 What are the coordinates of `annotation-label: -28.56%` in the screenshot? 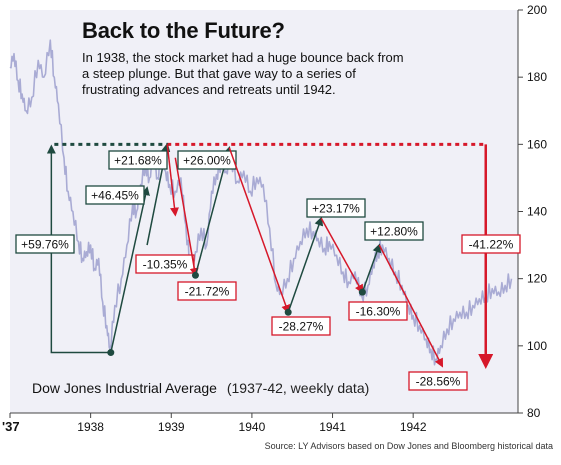 It's located at (438, 382).